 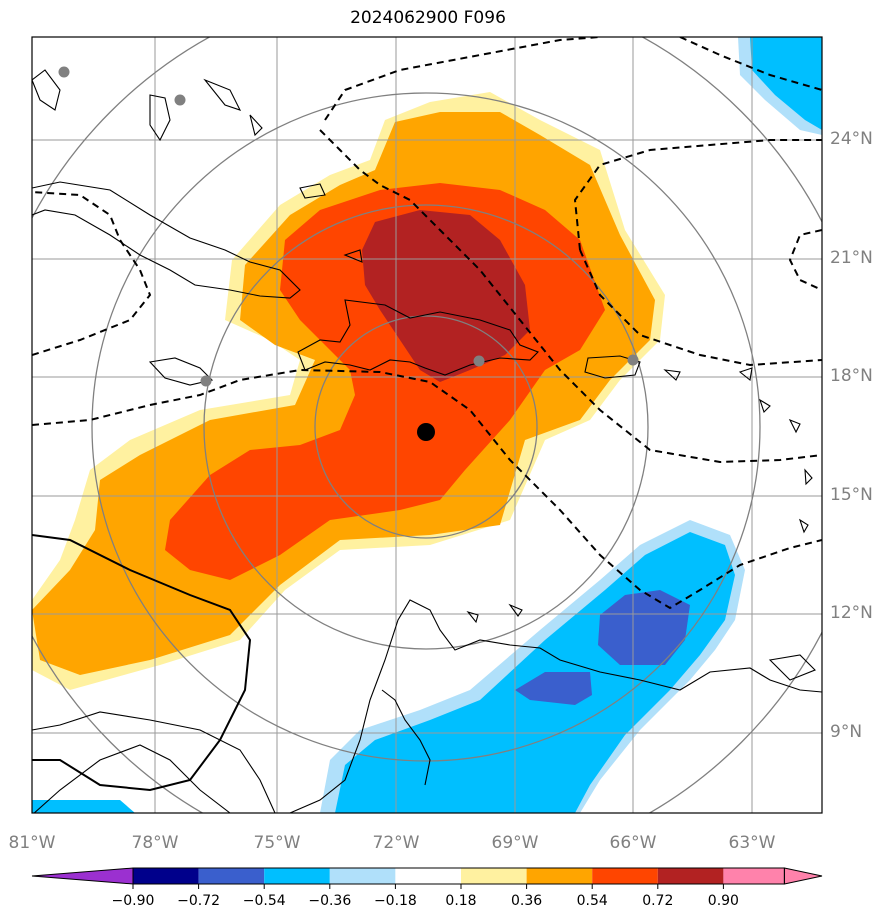 I want to click on colorbar-label: 0.90, so click(x=723, y=901).